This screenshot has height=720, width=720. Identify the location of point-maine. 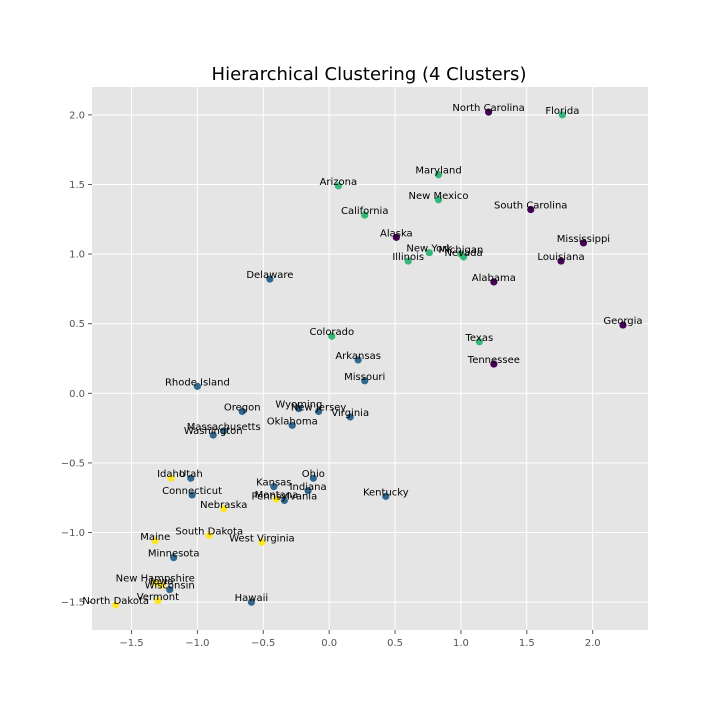
(155, 541).